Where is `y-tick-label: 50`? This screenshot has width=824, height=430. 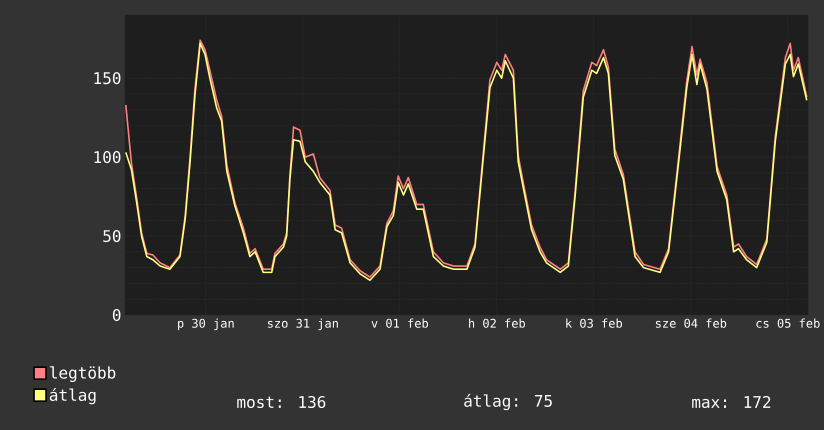 y-tick-label: 50 is located at coordinates (111, 236).